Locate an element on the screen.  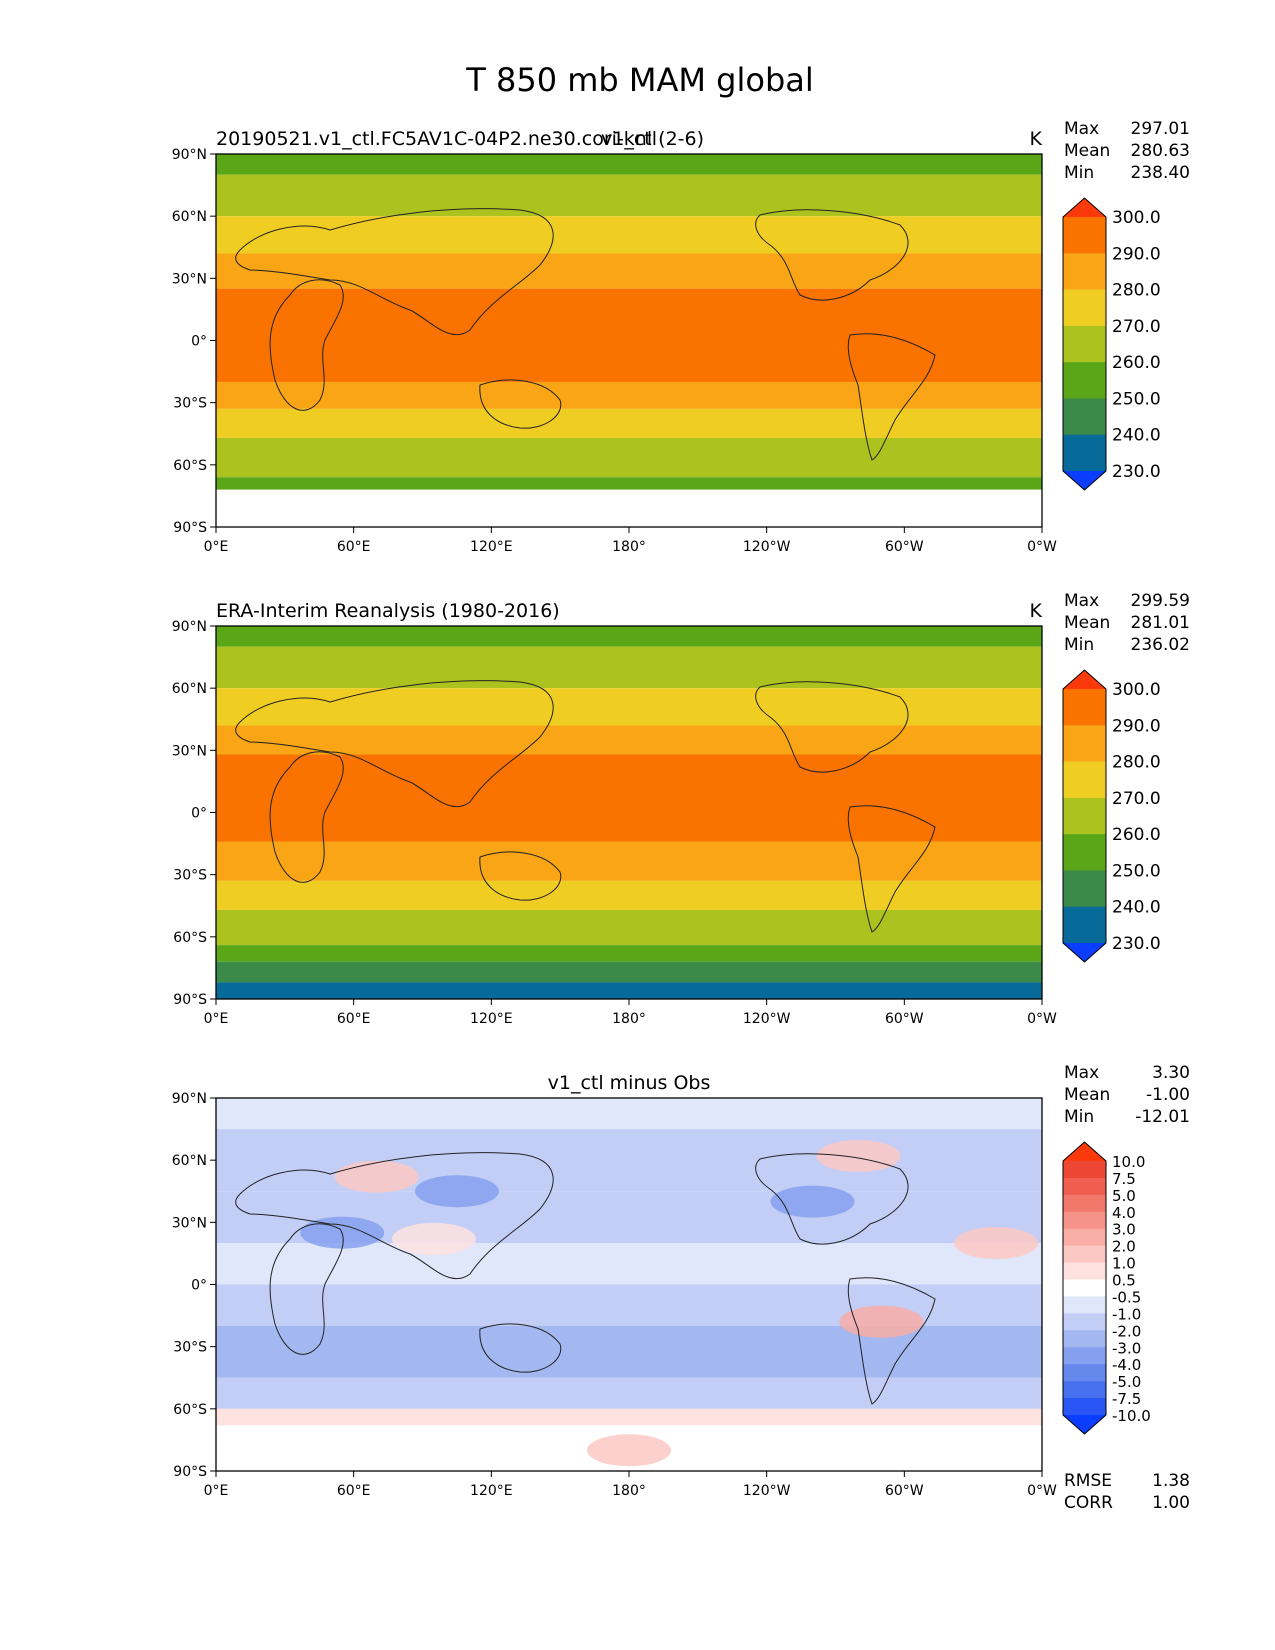
lon-tick-label: 180° is located at coordinates (629, 1491).